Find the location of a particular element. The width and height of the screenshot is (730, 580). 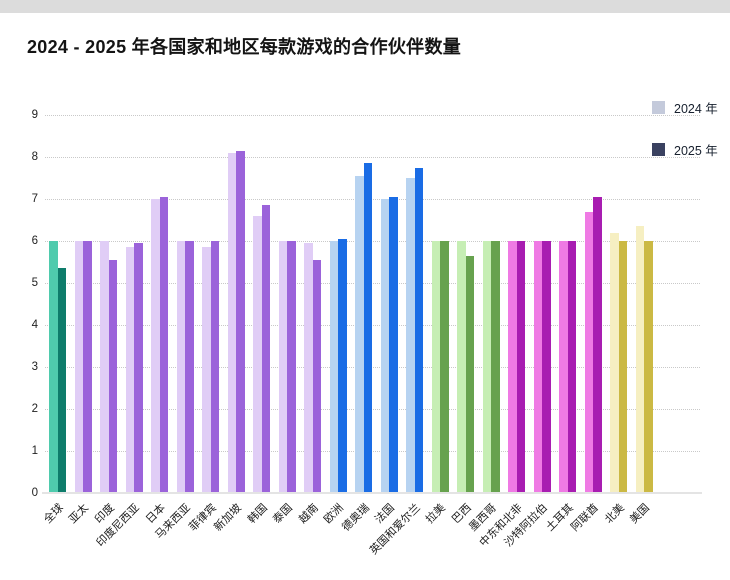

x-axis-baseline is located at coordinates (372, 493).